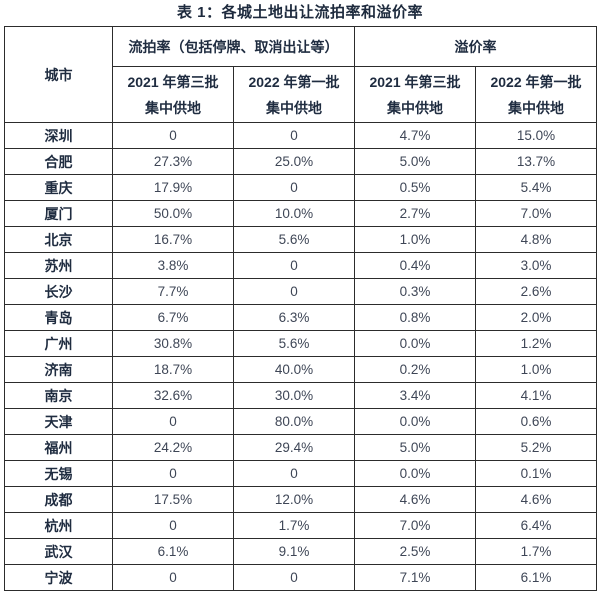 This screenshot has width=600, height=604. I want to click on value-cell: 0.6%, so click(536, 421).